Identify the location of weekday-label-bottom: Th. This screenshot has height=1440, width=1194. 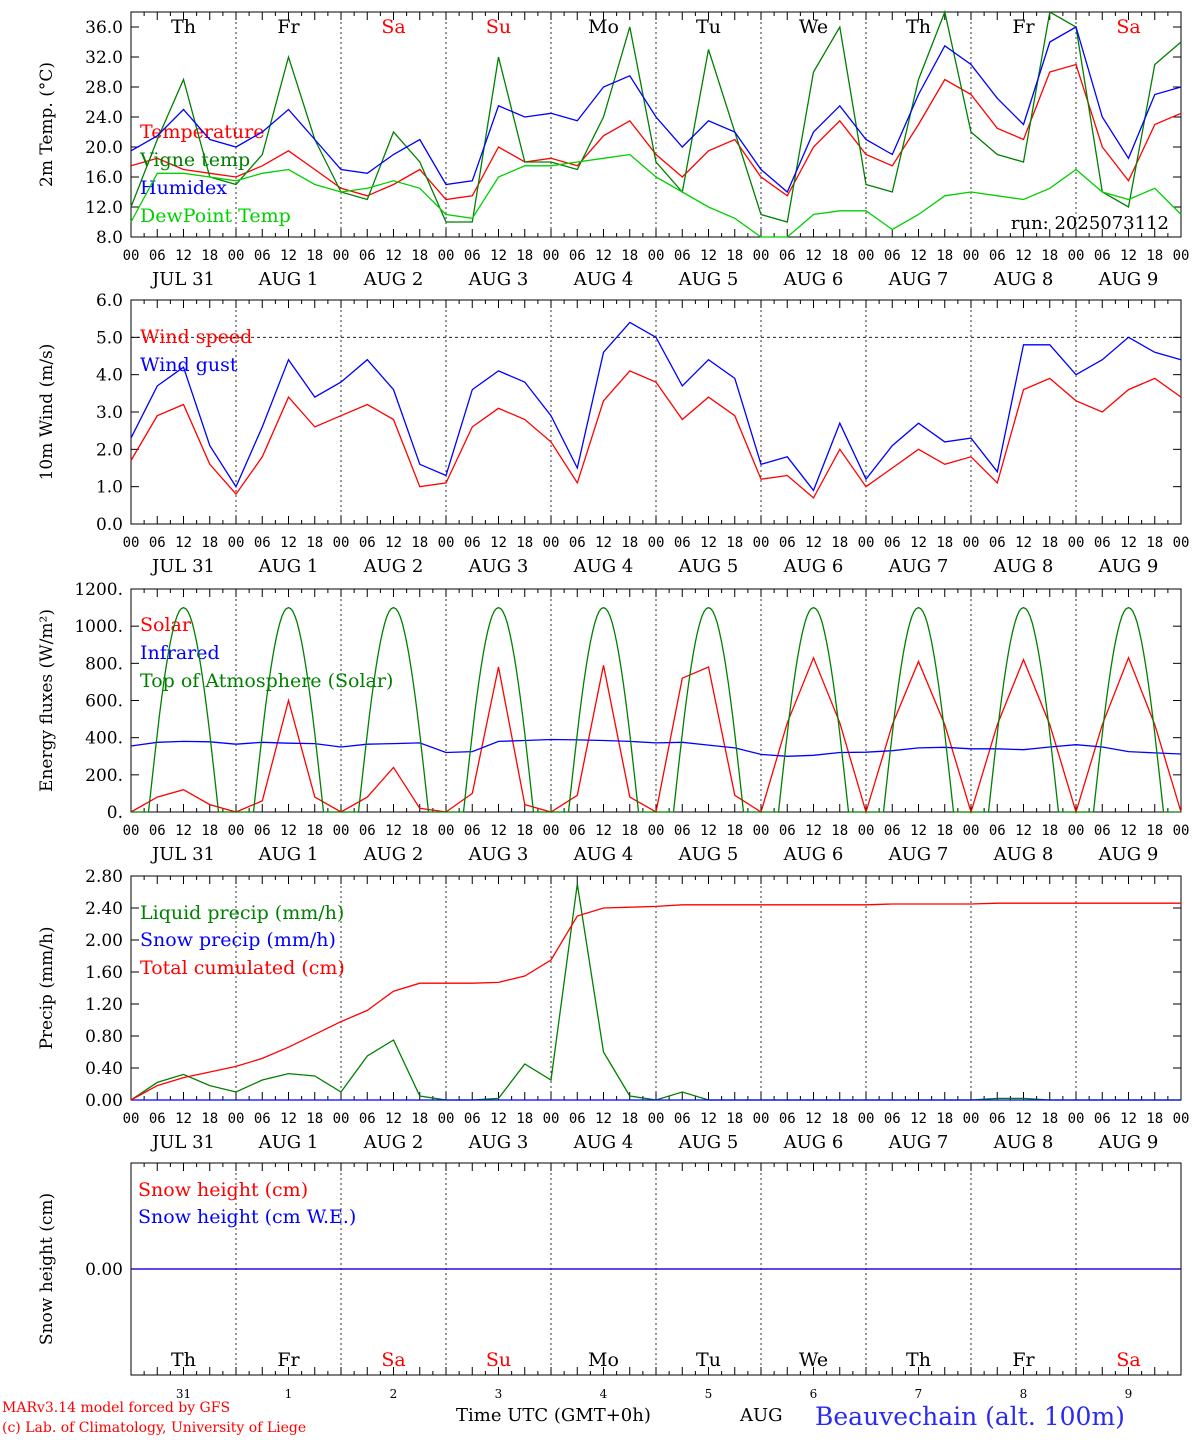
(918, 1360).